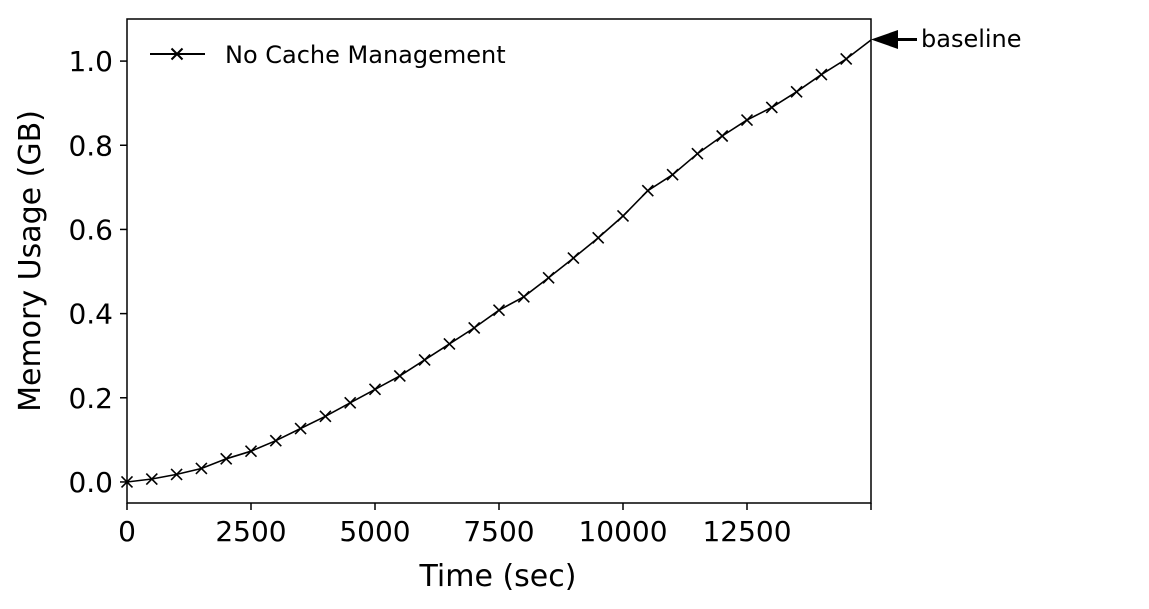 The height and width of the screenshot is (609, 1149). Describe the element at coordinates (374, 531) in the screenshot. I see `x-tick-label: 5000` at that location.